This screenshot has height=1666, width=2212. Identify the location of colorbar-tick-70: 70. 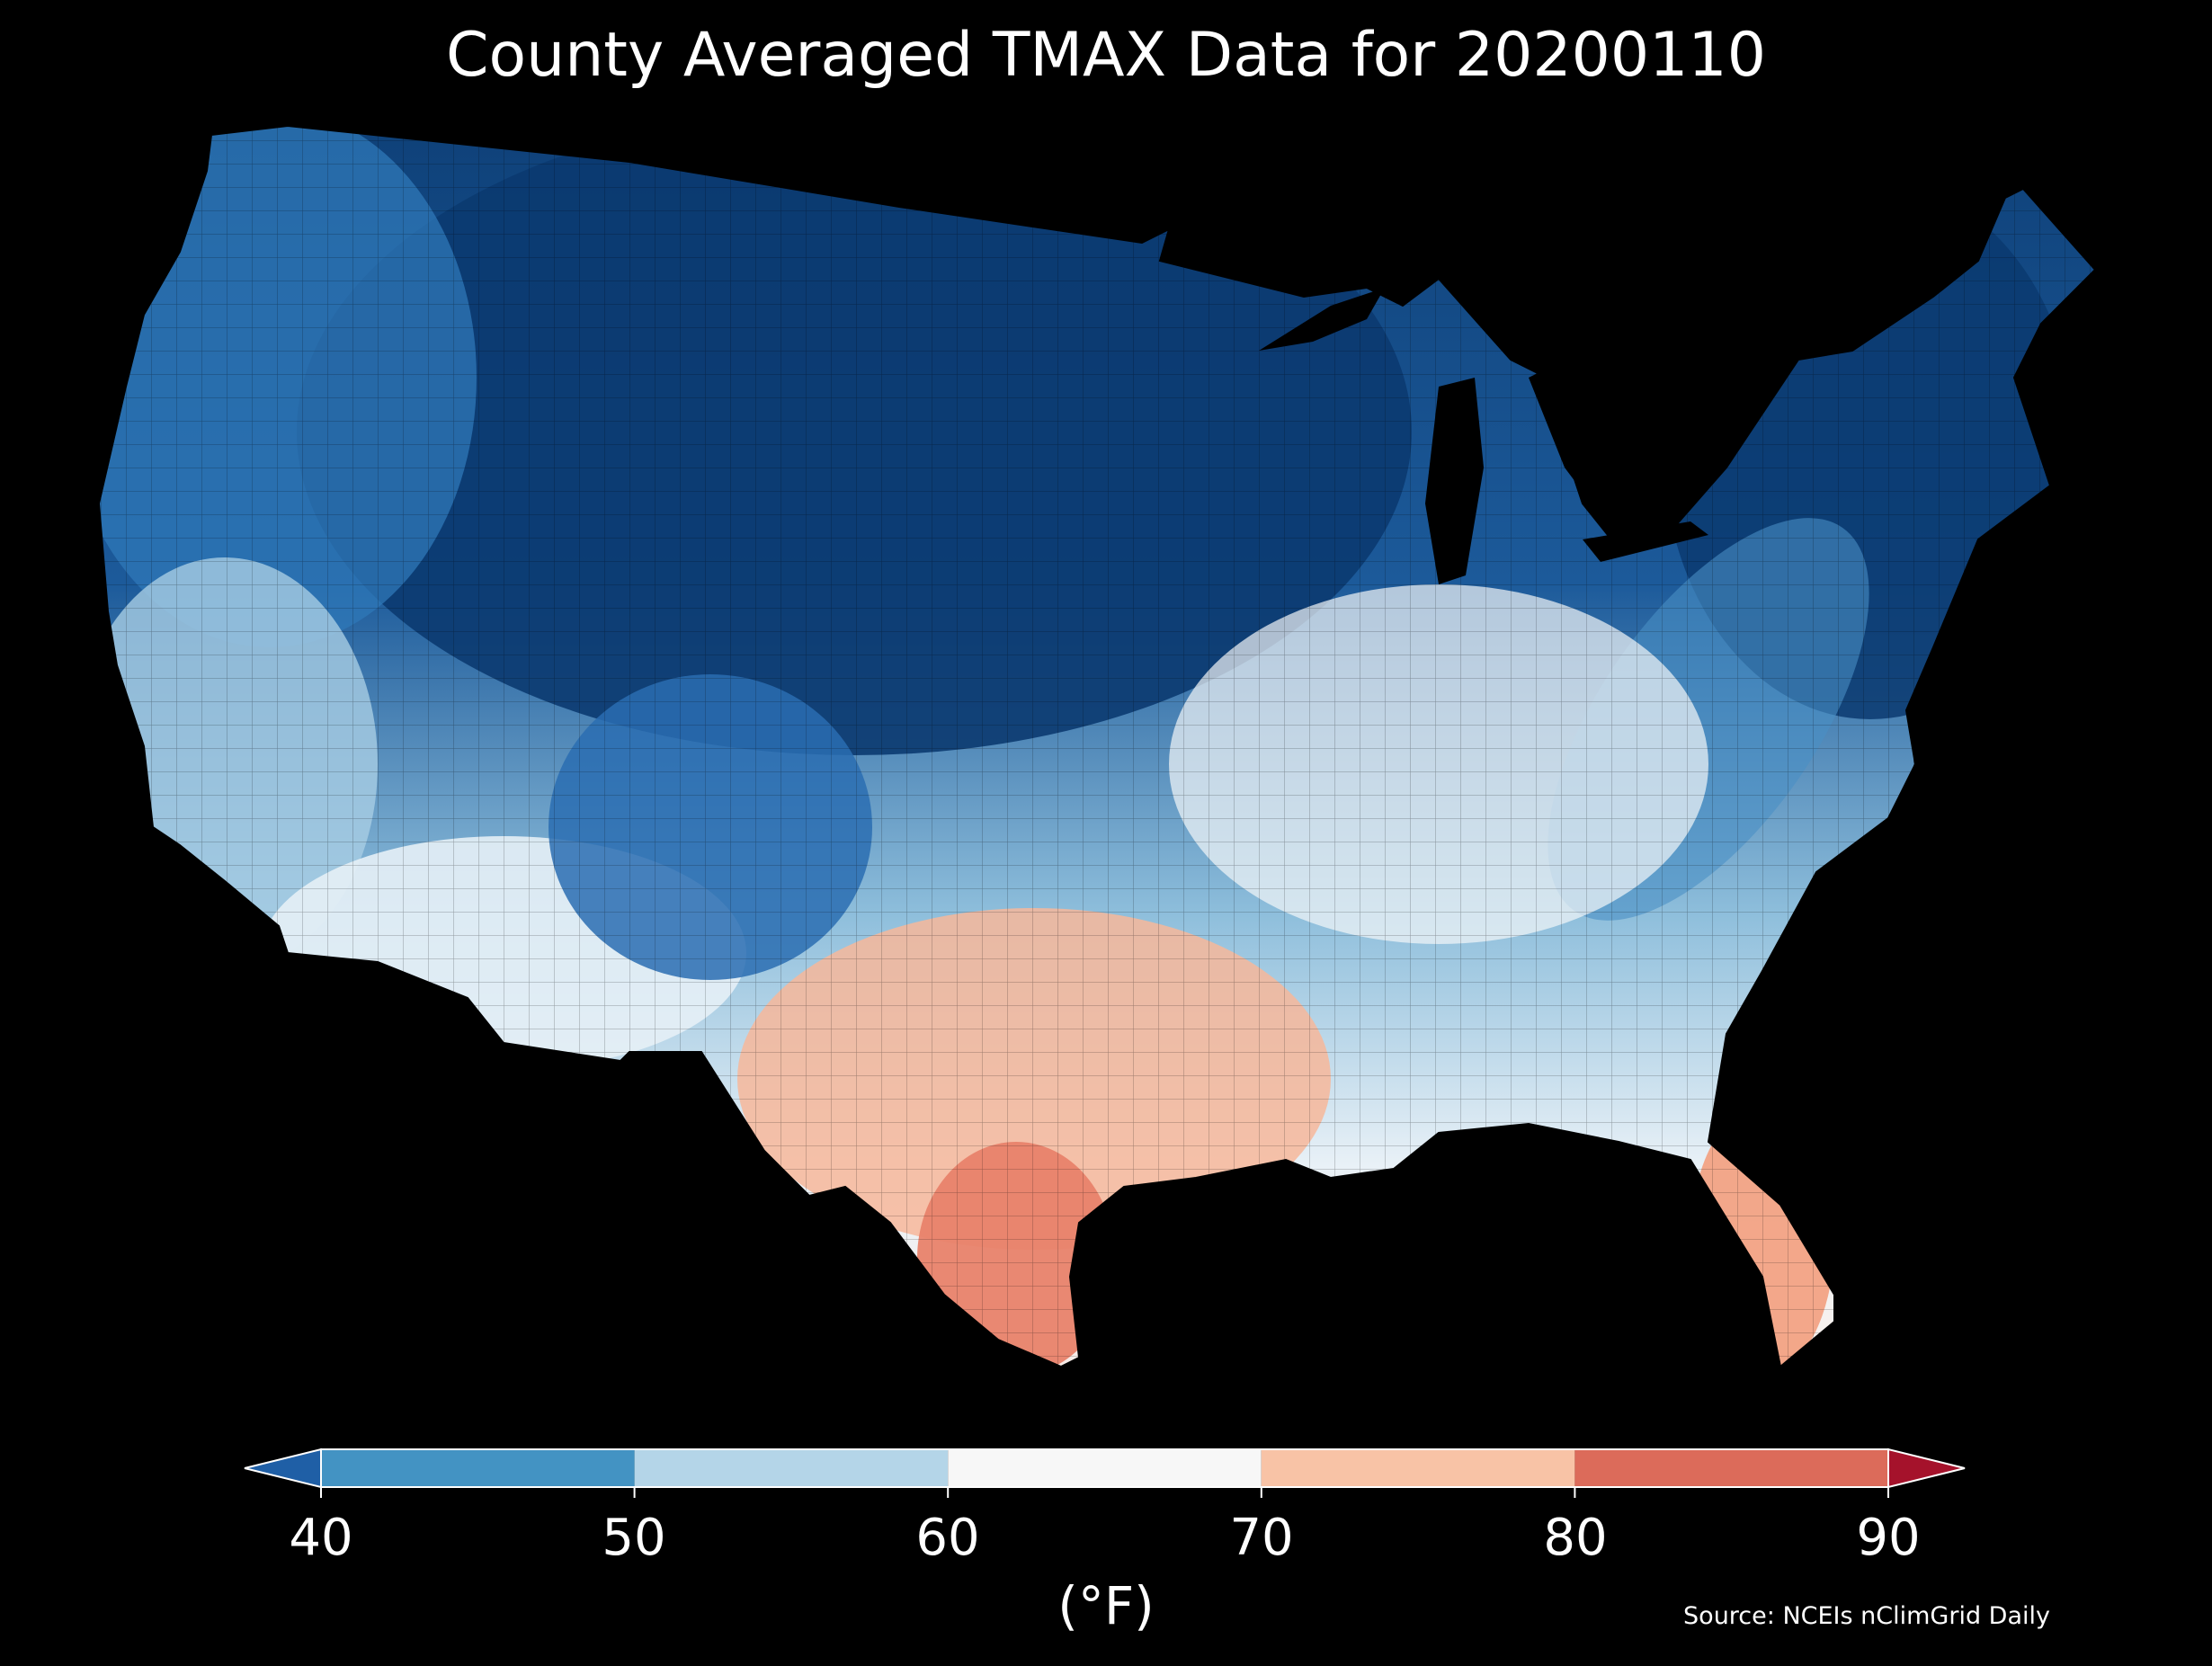
(1261, 1538).